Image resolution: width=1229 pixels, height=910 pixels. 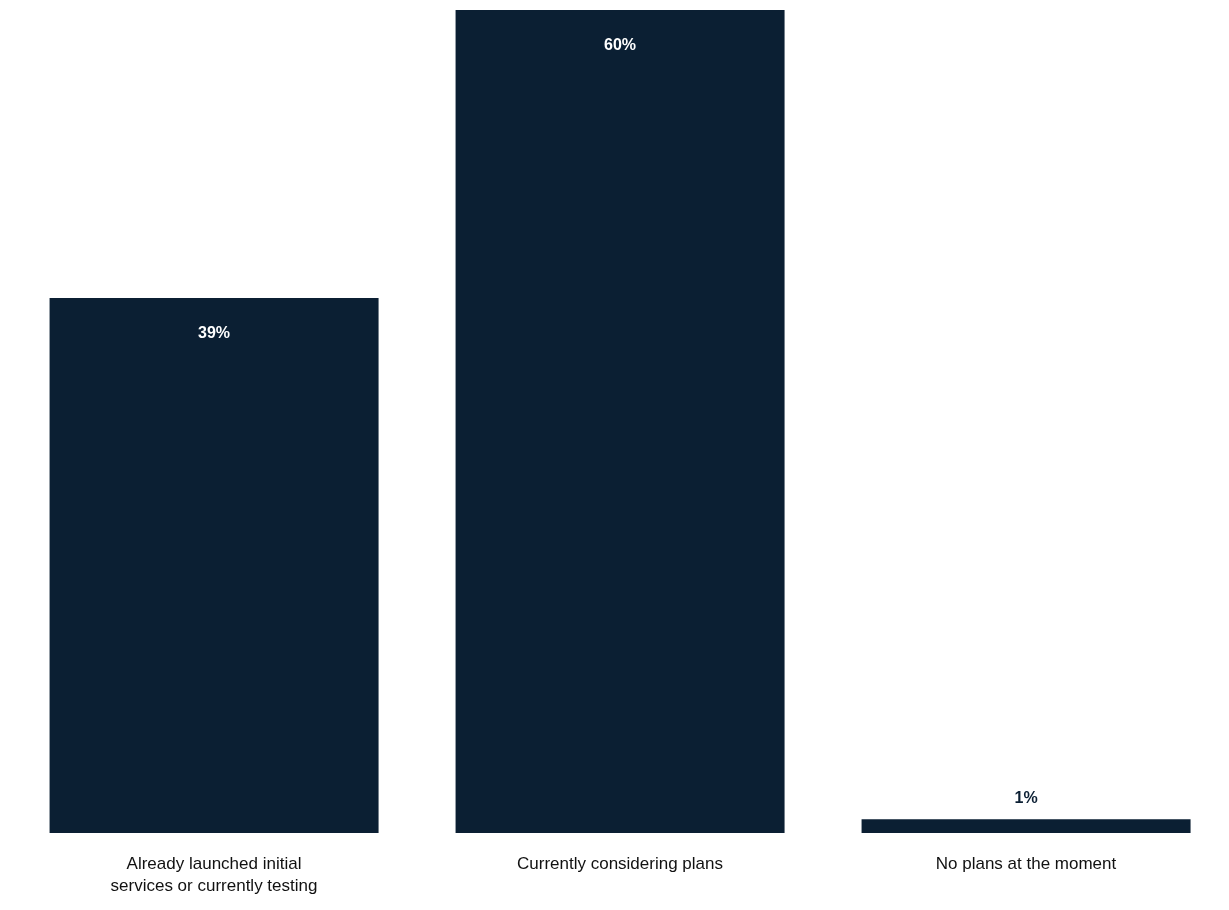 What do you see at coordinates (214, 333) in the screenshot?
I see `data-label: 39%` at bounding box center [214, 333].